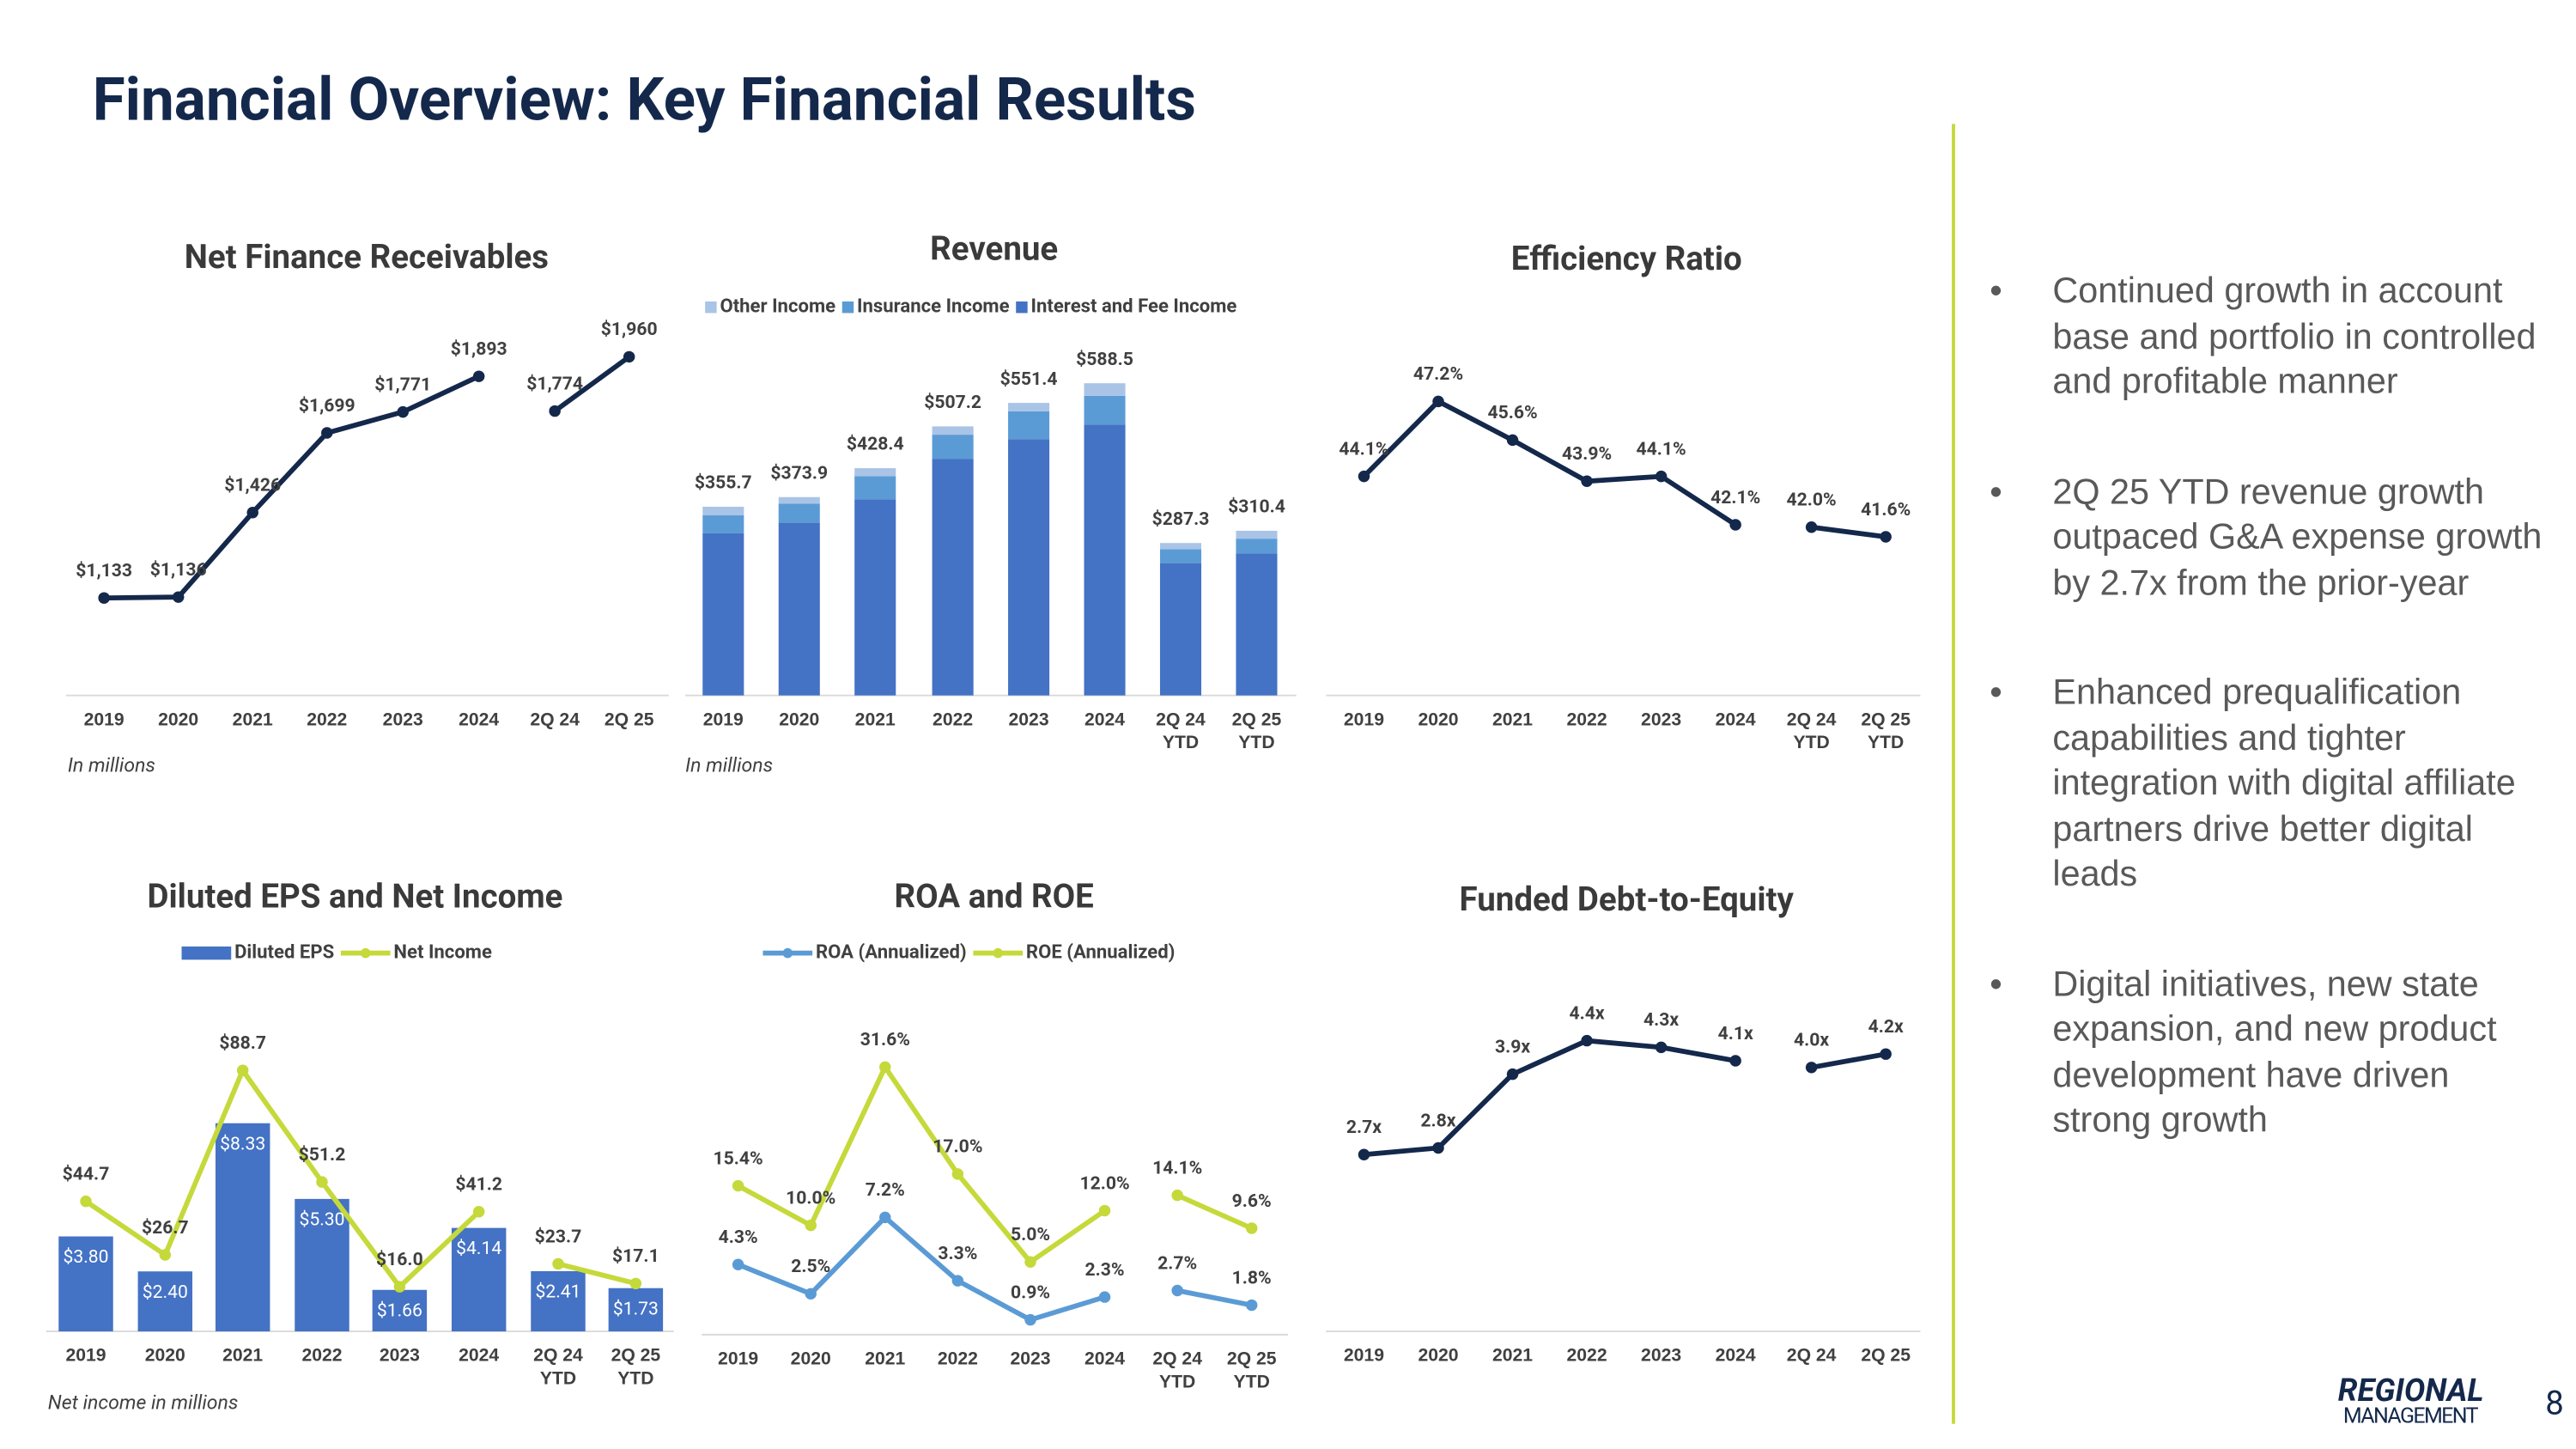  Describe the element at coordinates (724, 483) in the screenshot. I see `total-label: $355.7` at that location.